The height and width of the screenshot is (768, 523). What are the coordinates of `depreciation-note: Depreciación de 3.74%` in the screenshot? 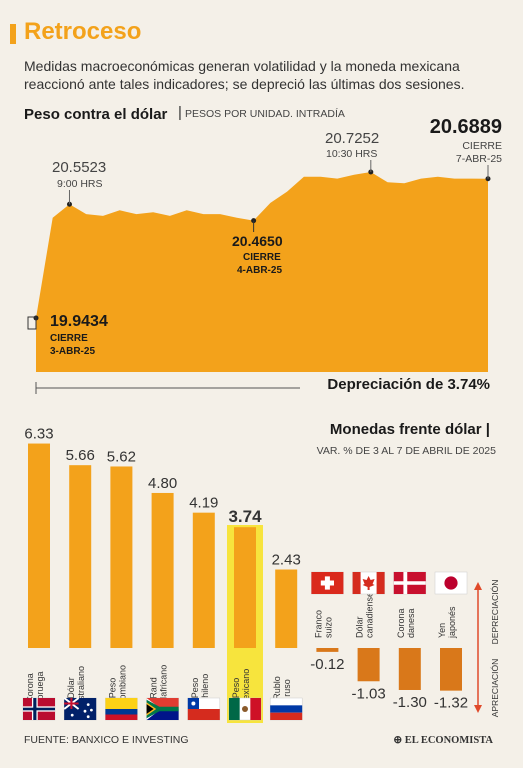 It's located at (408, 384).